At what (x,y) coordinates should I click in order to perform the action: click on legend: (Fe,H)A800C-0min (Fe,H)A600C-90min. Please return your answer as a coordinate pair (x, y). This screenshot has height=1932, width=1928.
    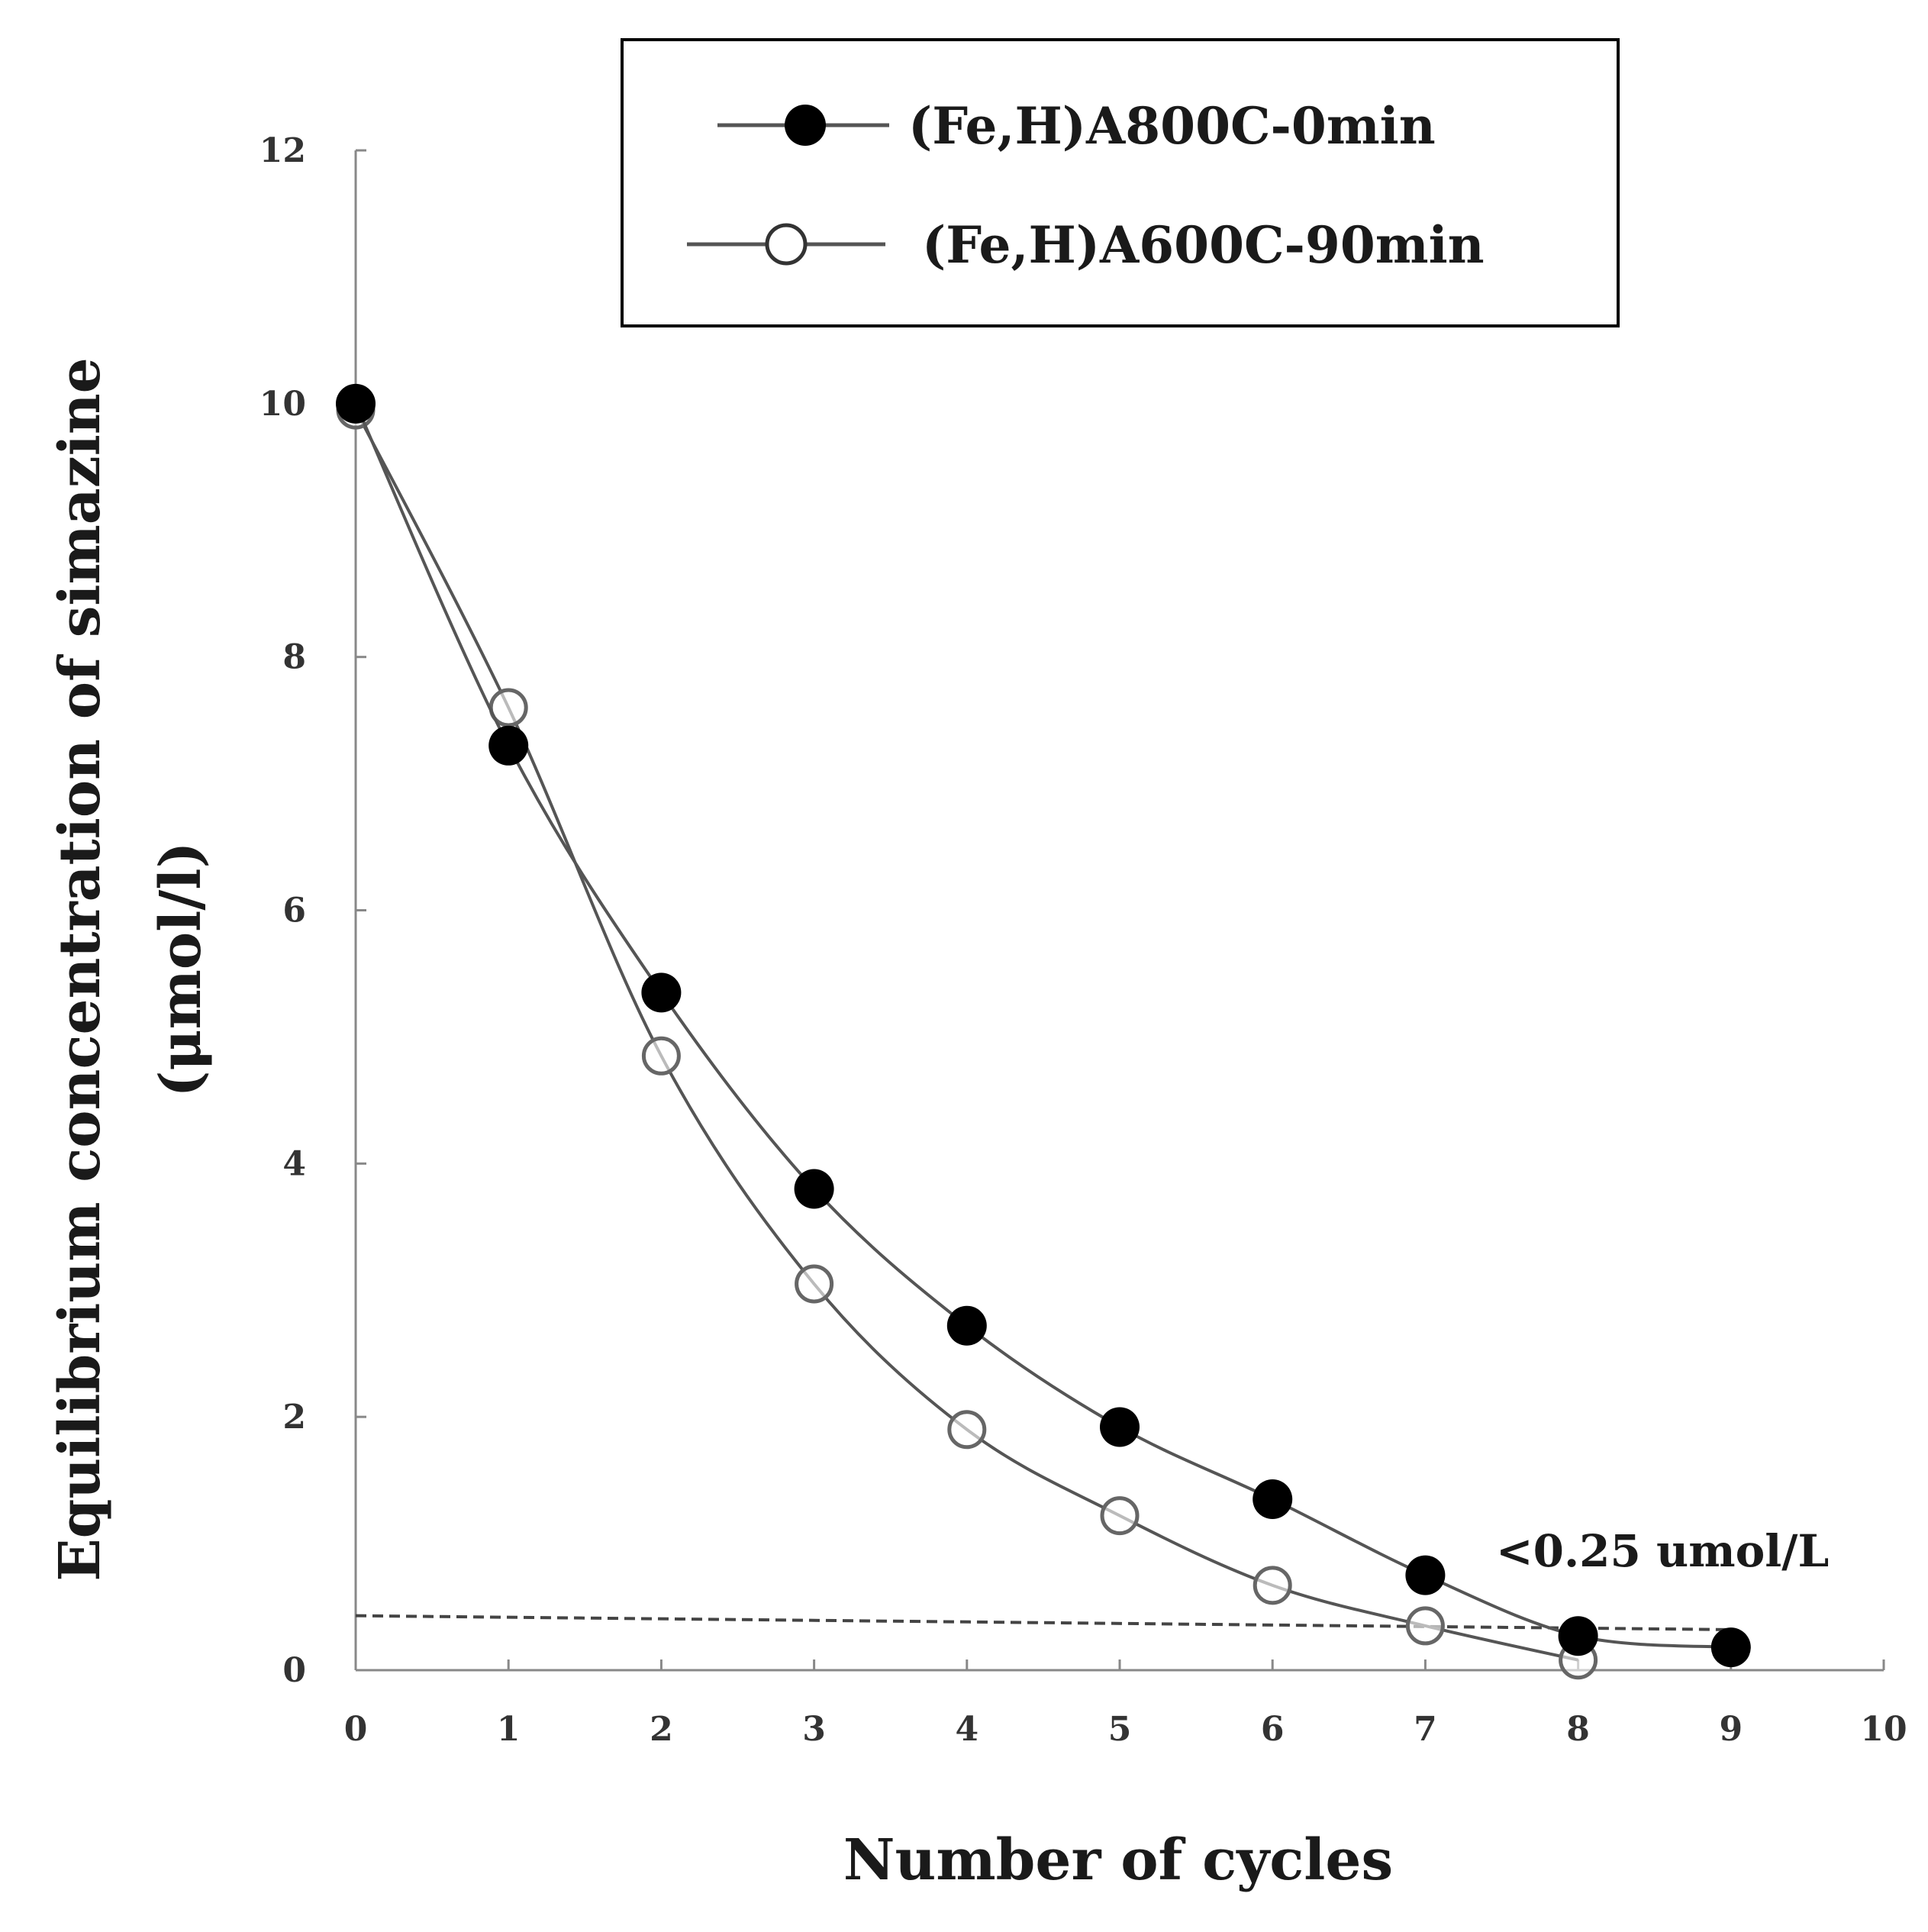
    Looking at the image, I should click on (1120, 182).